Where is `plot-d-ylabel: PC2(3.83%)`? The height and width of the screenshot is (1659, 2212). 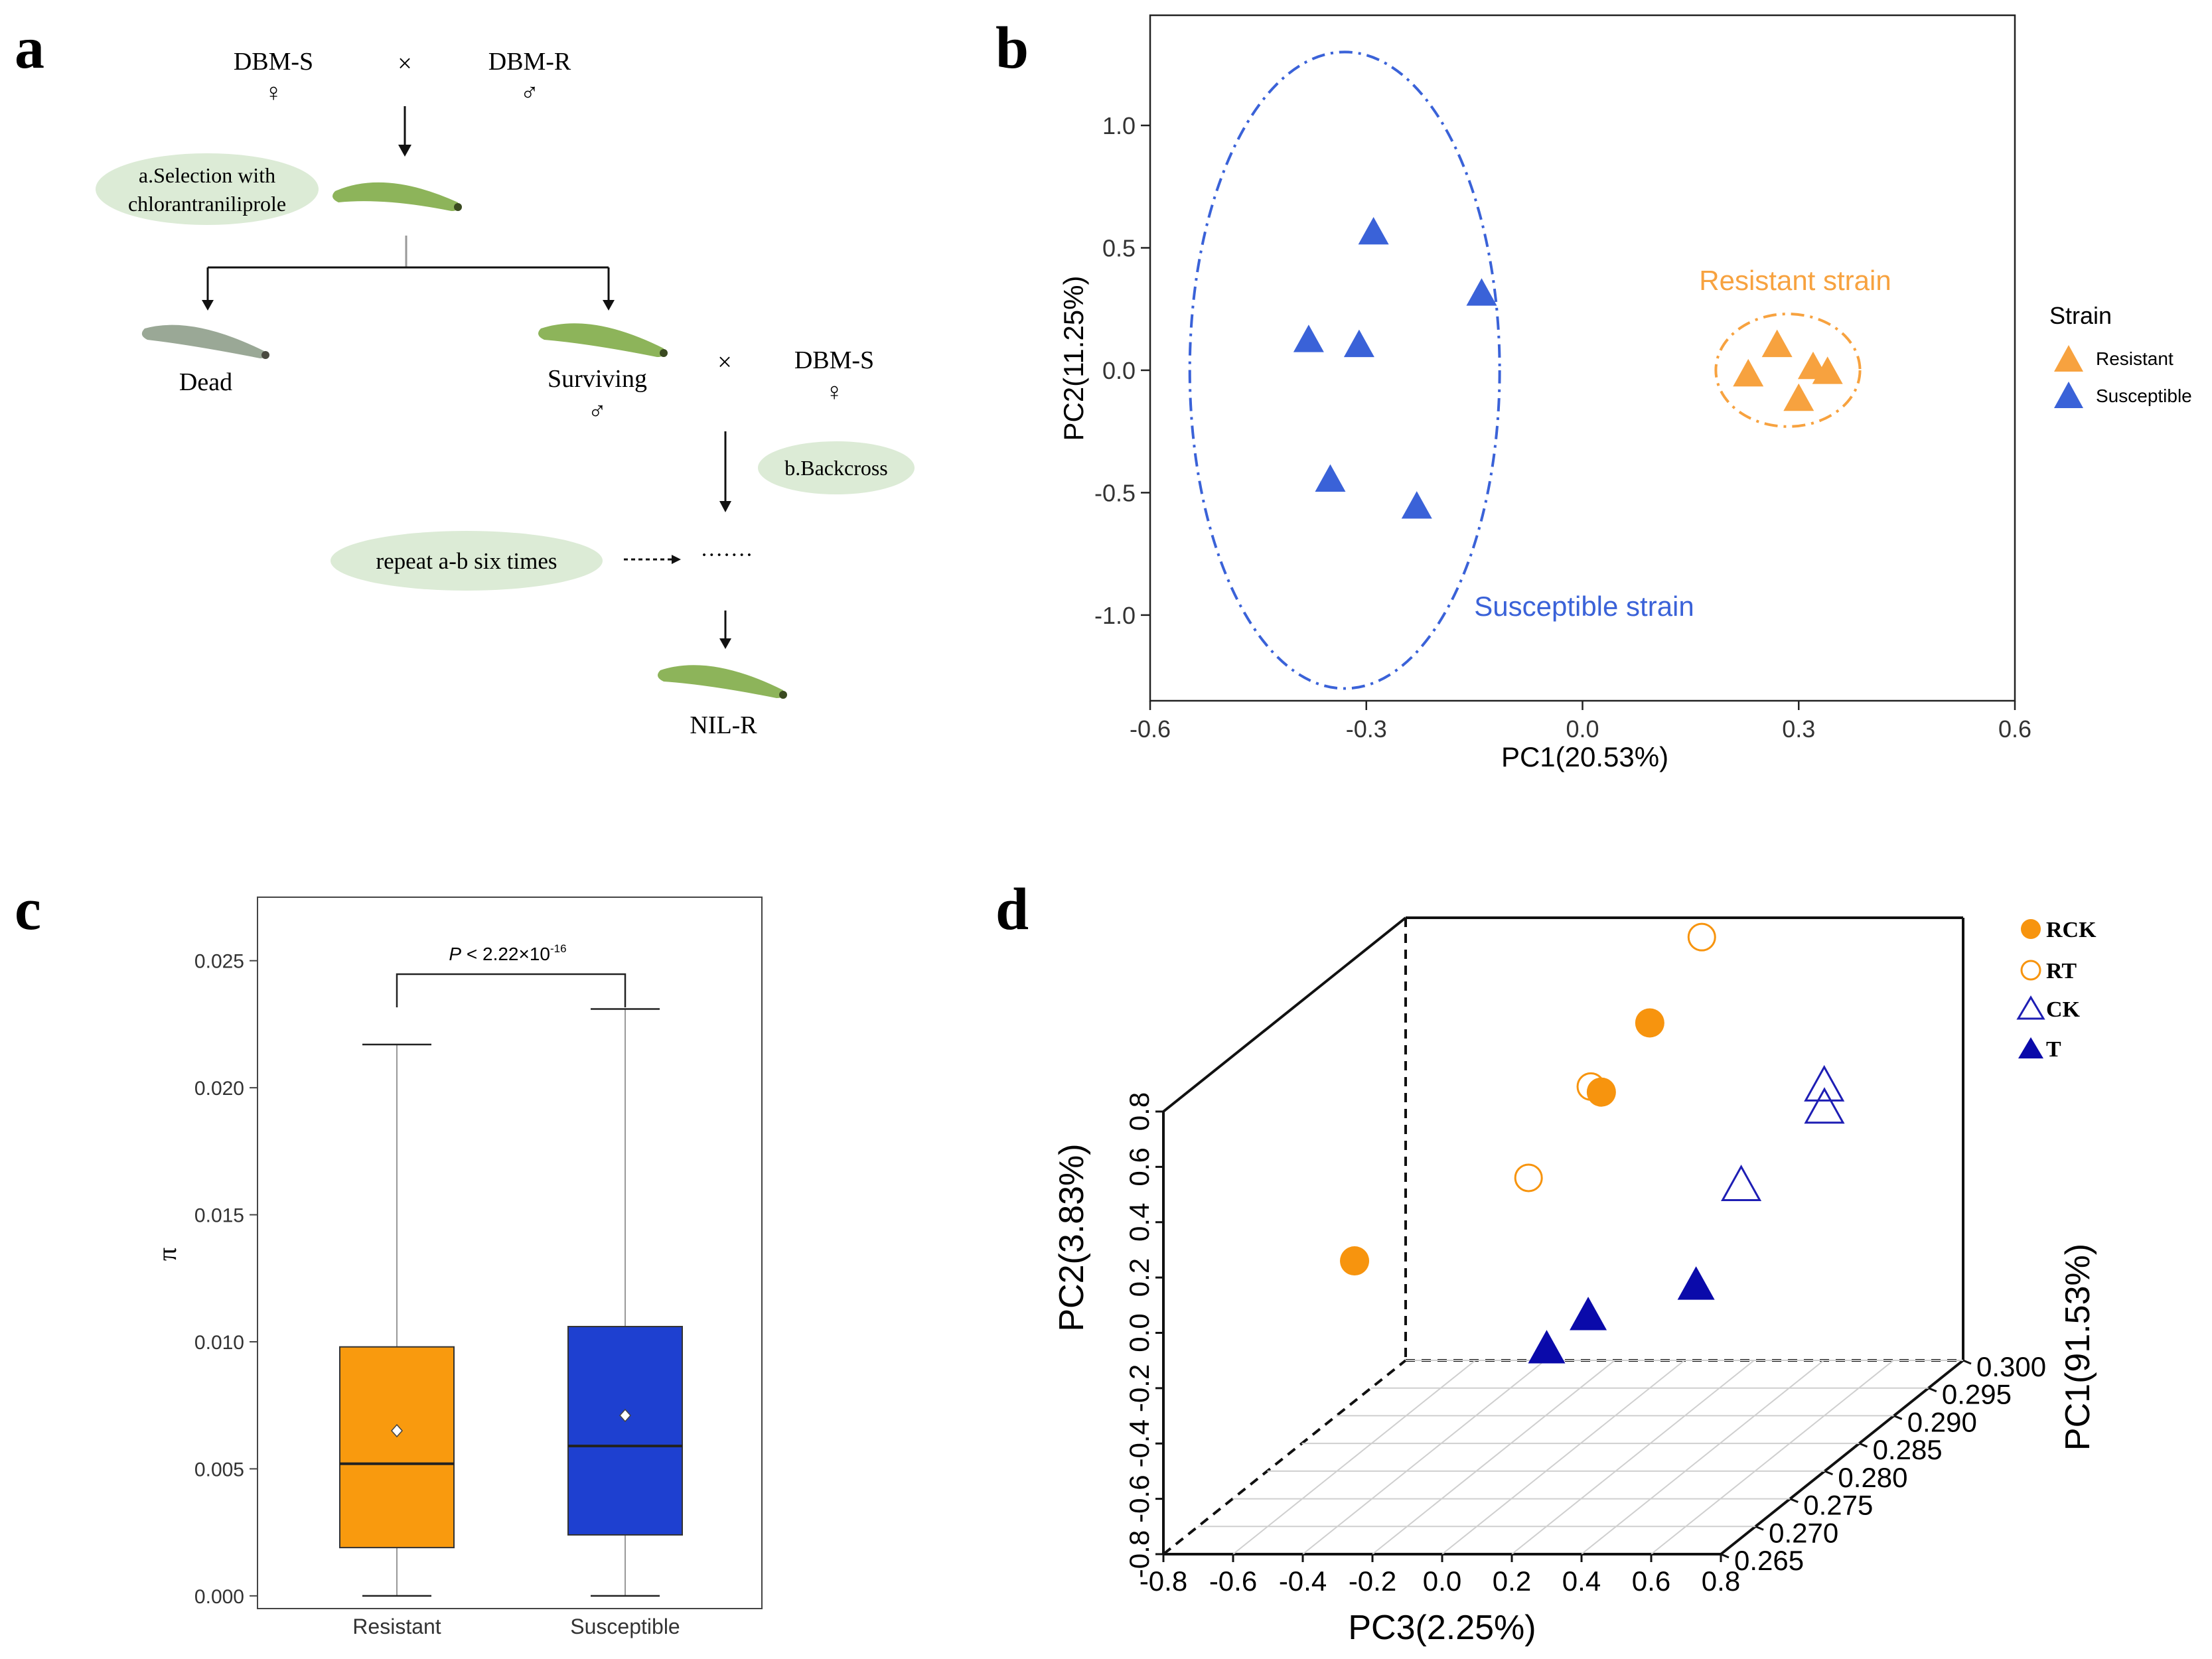 plot-d-ylabel: PC2(3.83%) is located at coordinates (1072, 1237).